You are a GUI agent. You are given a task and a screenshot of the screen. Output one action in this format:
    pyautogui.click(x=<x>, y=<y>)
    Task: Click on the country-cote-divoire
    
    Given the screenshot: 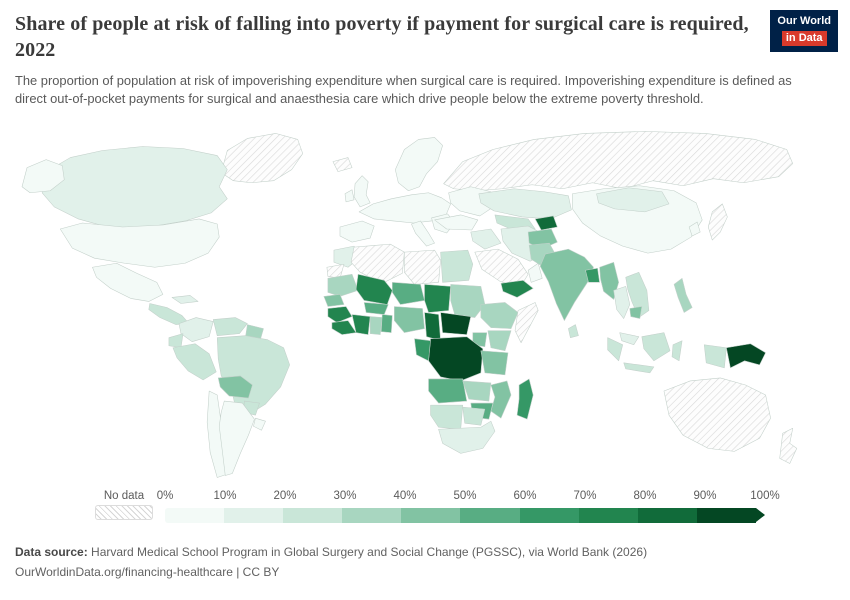 What is the action you would take?
    pyautogui.click(x=361, y=324)
    